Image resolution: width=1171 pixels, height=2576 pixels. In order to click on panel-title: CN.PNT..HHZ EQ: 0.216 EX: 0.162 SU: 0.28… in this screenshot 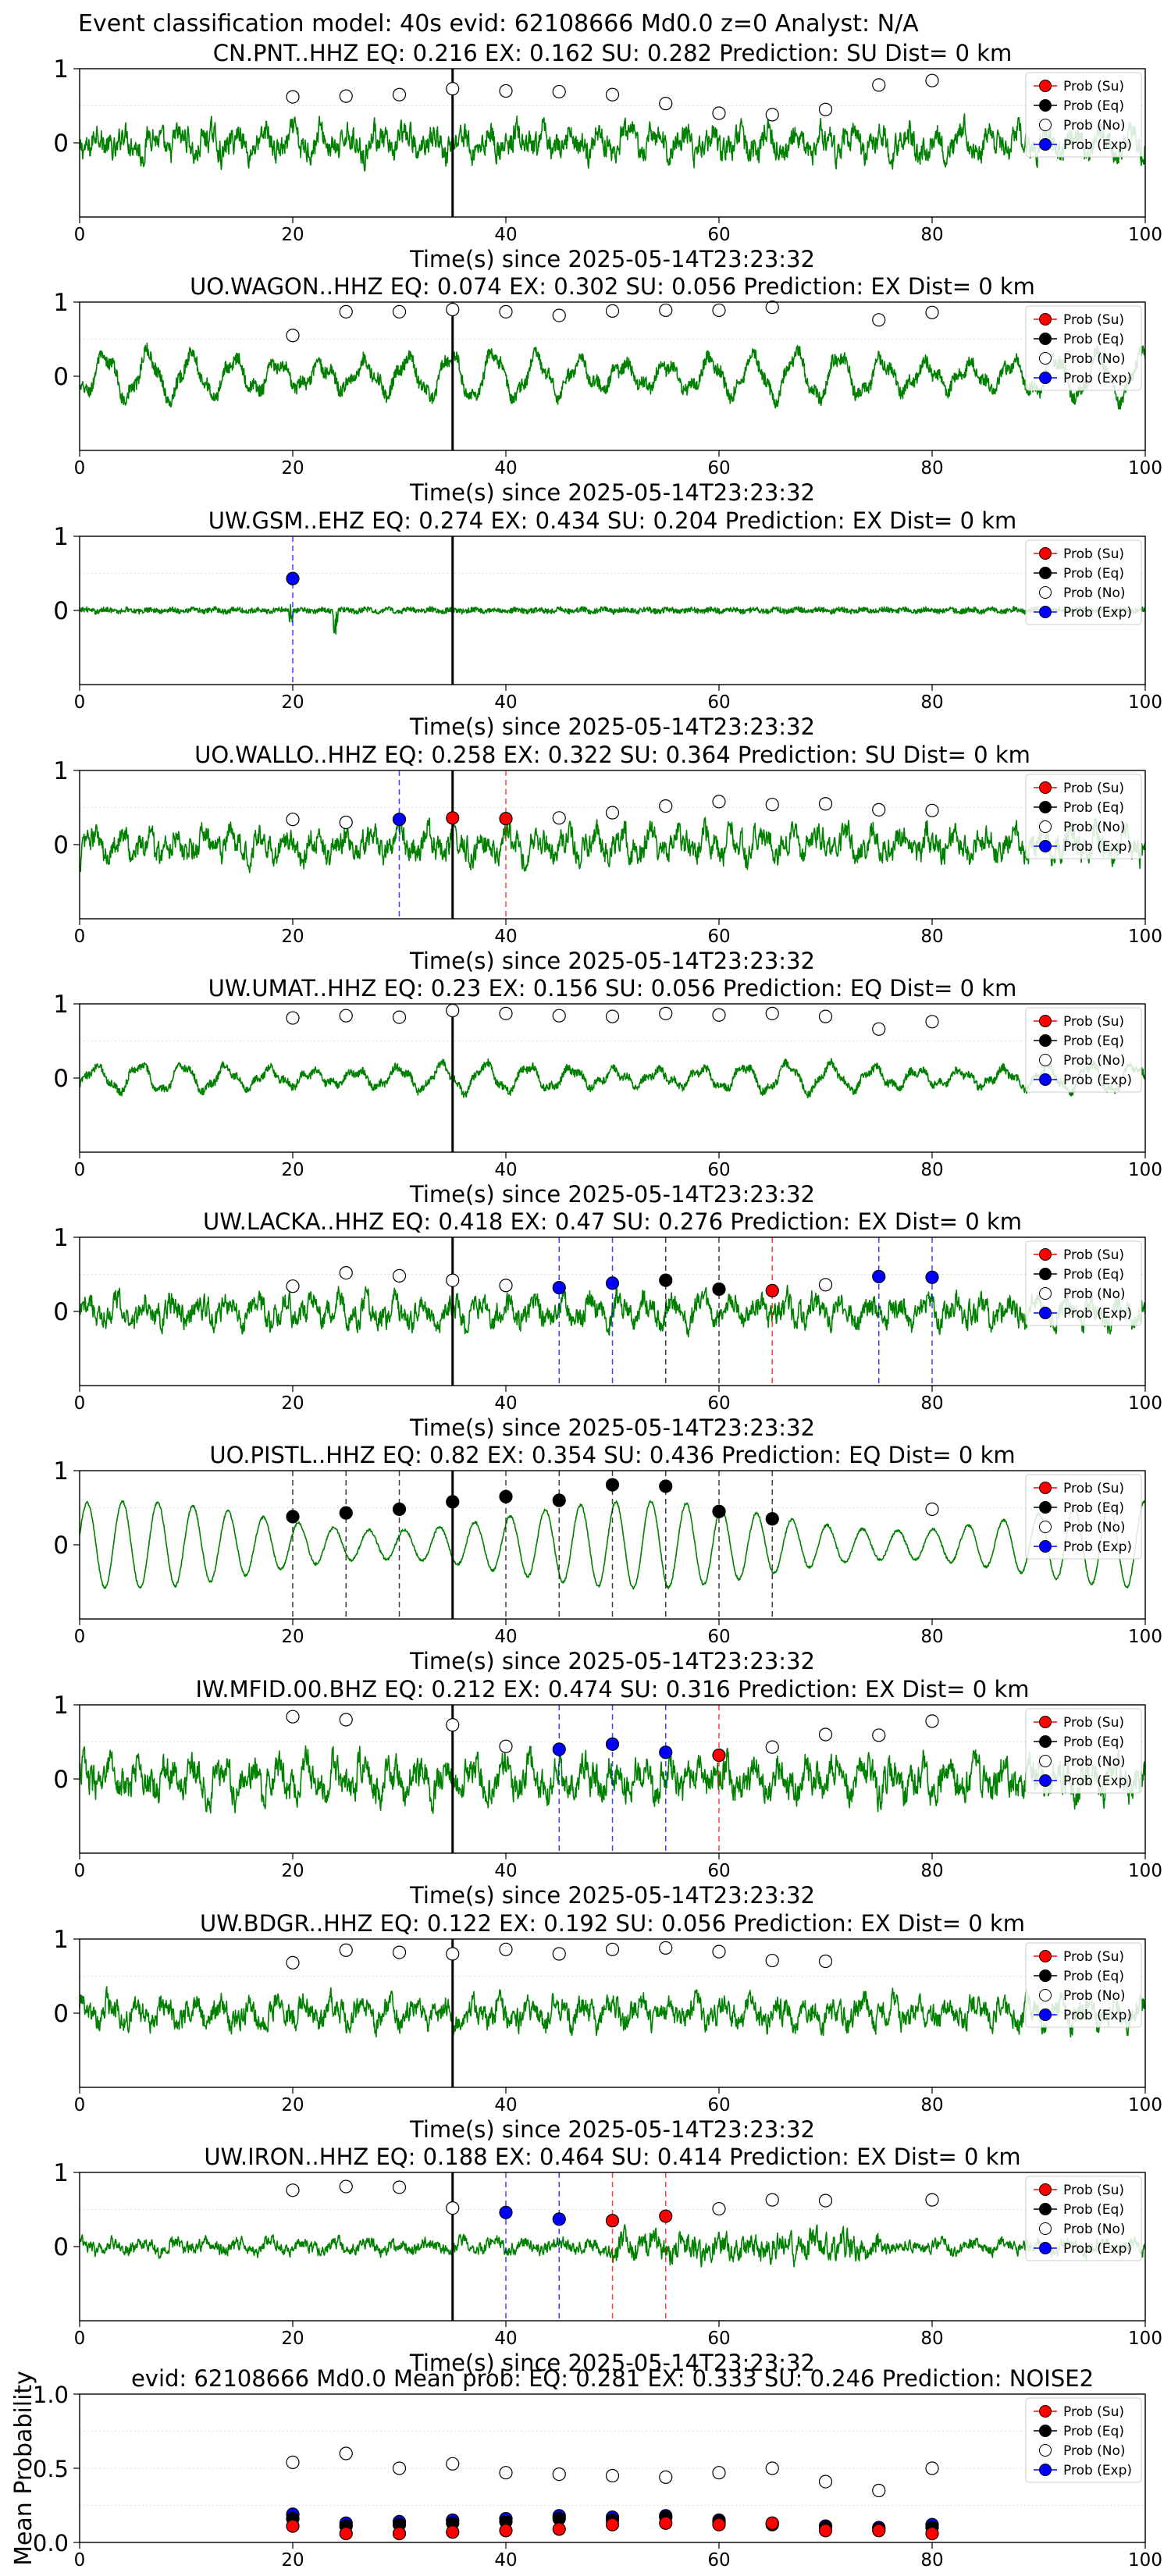, I will do `click(612, 53)`.